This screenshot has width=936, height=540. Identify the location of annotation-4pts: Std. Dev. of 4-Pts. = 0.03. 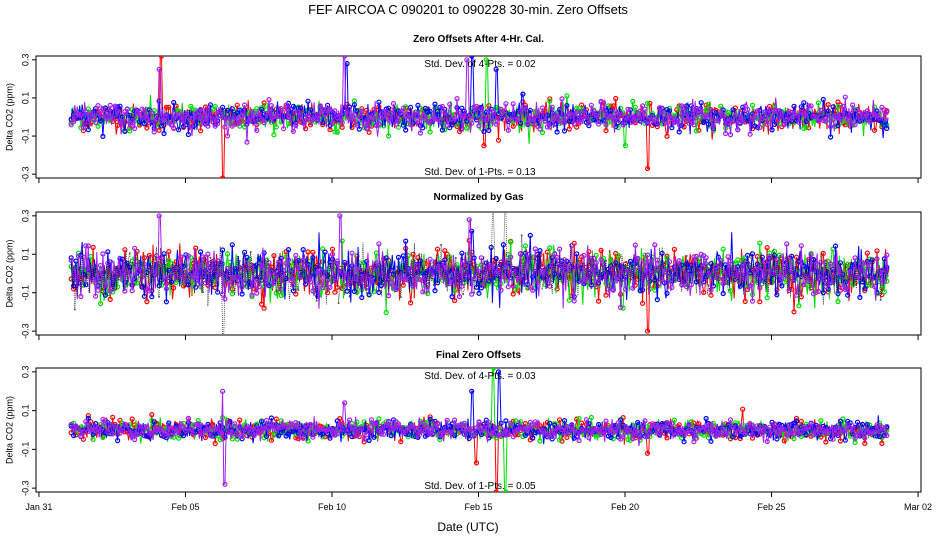
(480, 376).